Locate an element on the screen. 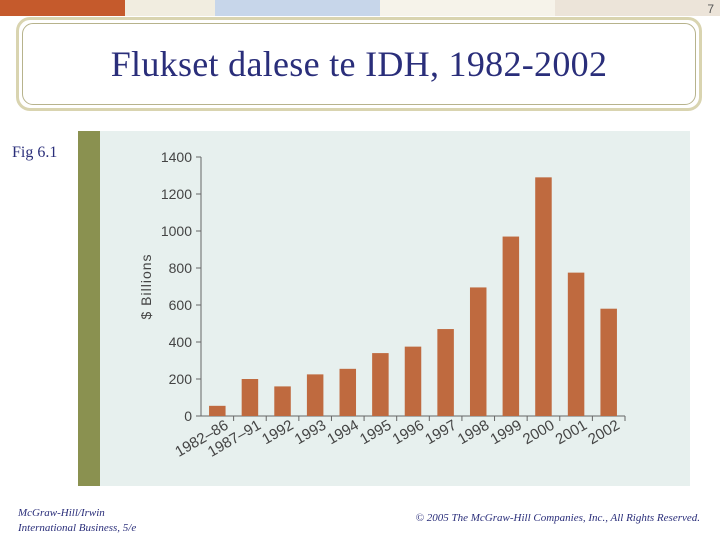 This screenshot has height=540, width=720. y-tick-label: 1400 is located at coordinates (176, 157).